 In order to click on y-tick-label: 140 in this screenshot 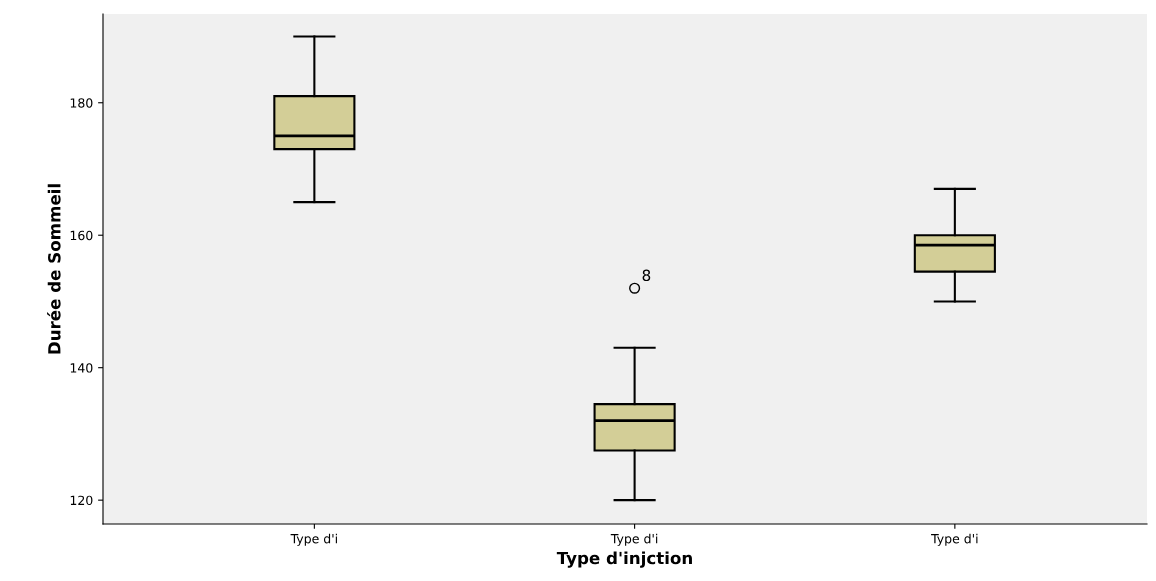, I will do `click(81, 368)`.